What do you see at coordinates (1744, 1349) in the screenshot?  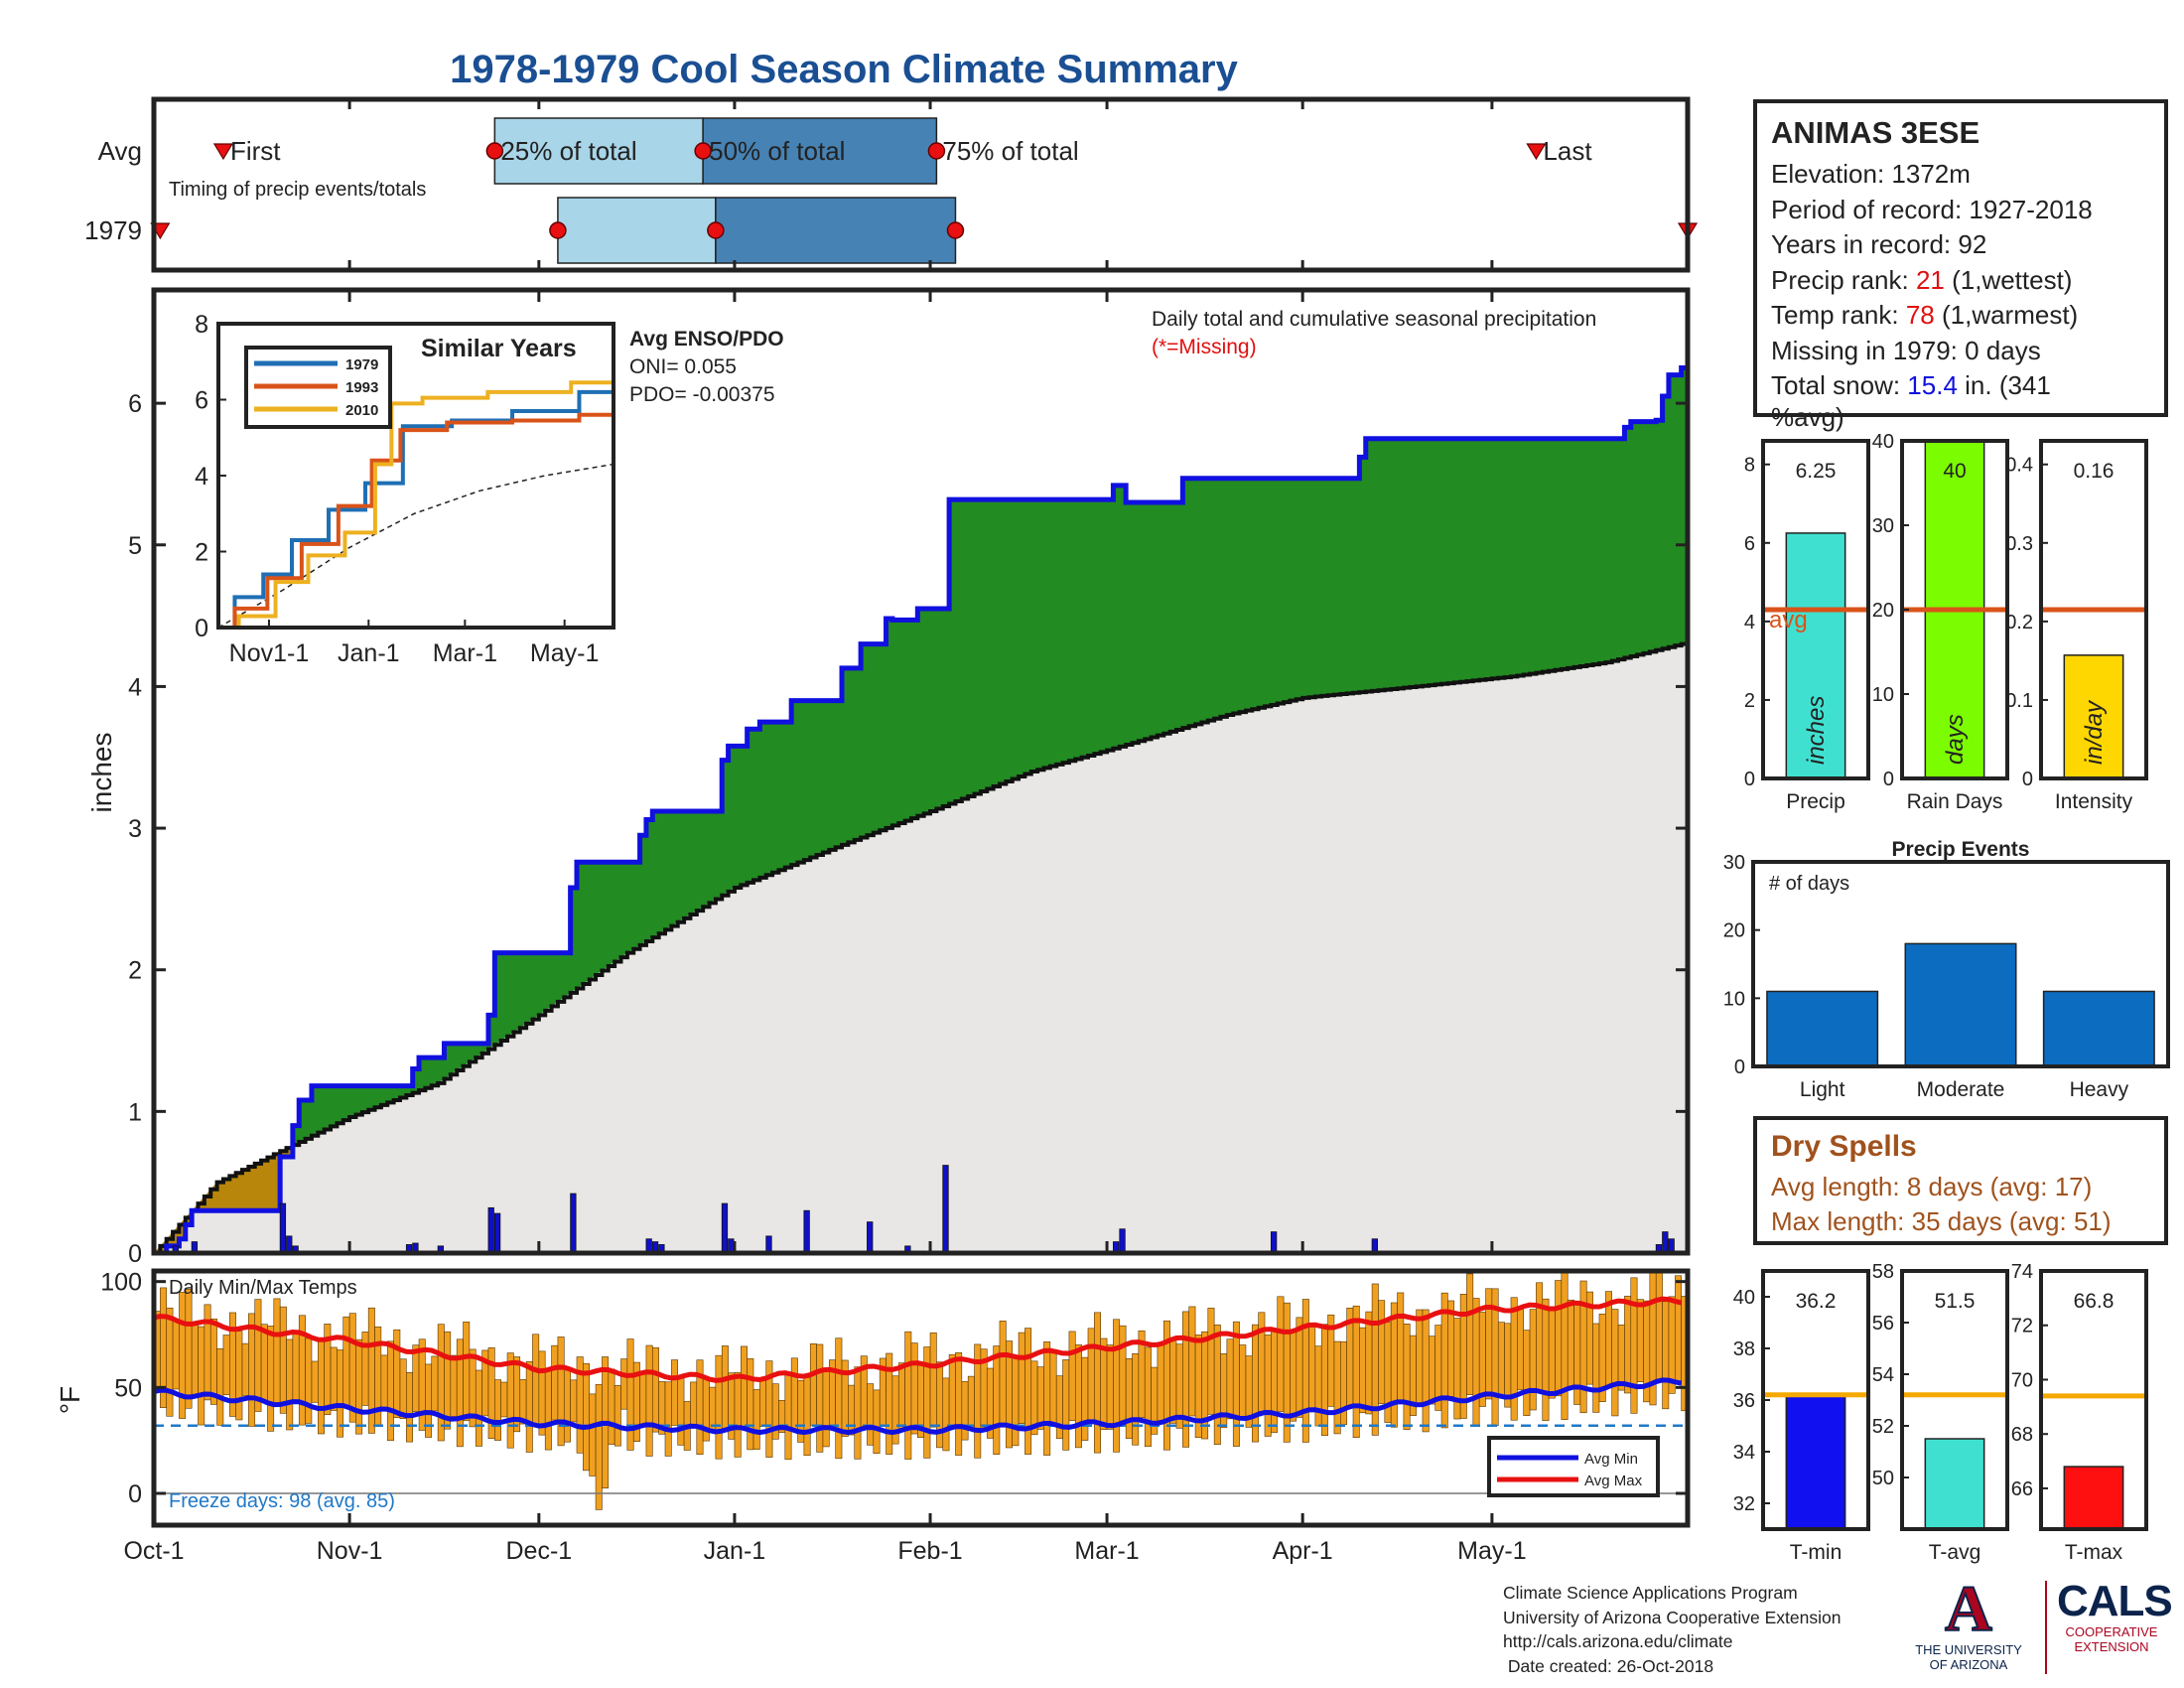 I see `summary-y-tick-label: 38` at bounding box center [1744, 1349].